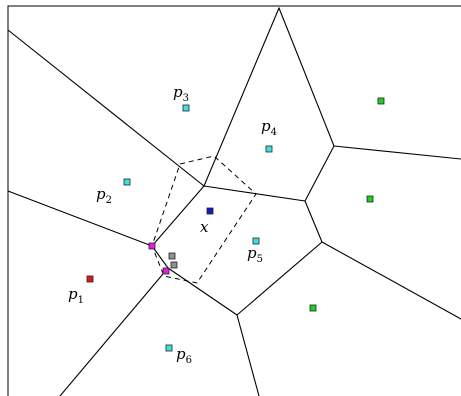  I want to click on label-p4: p4, so click(269, 127).